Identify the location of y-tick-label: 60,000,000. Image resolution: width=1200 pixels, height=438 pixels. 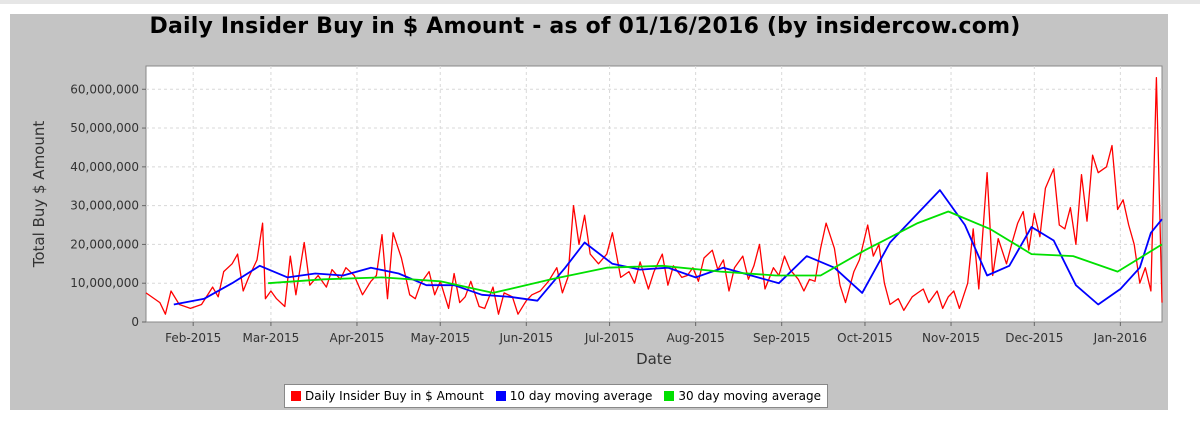
(104, 89).